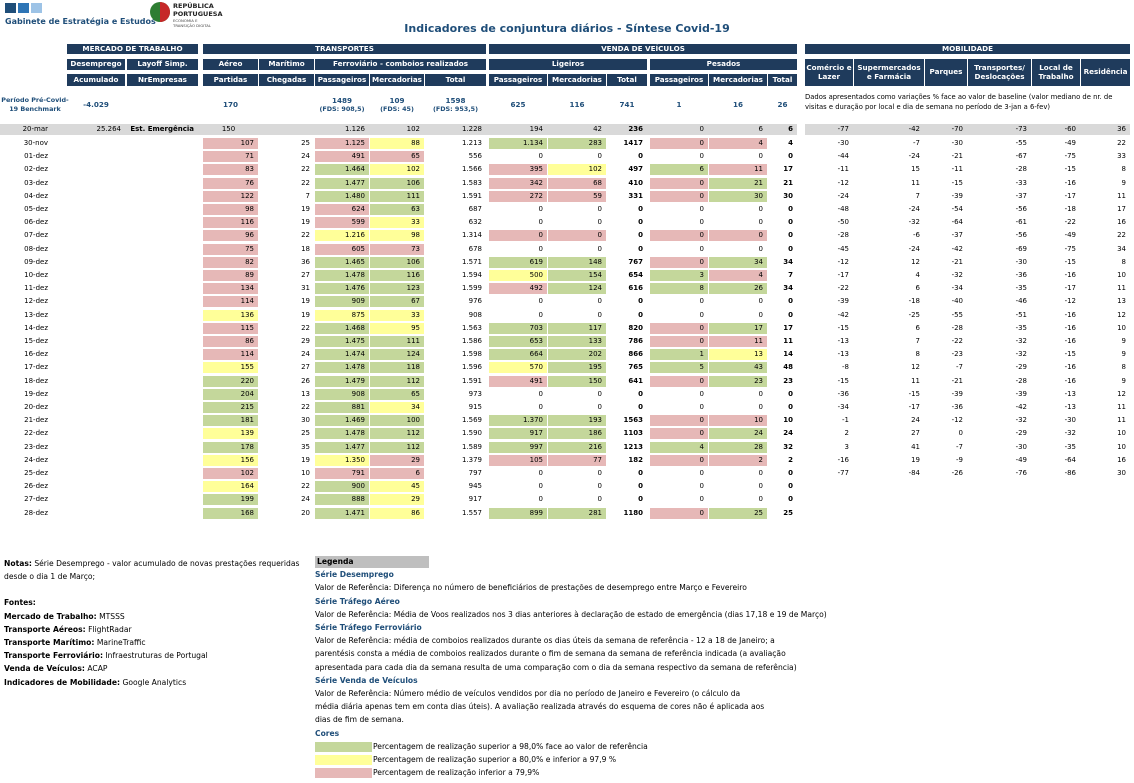  I want to click on table-row: 27-dez 199 24 888 29 917 0 0 0 0 0 0, so click(567, 499).